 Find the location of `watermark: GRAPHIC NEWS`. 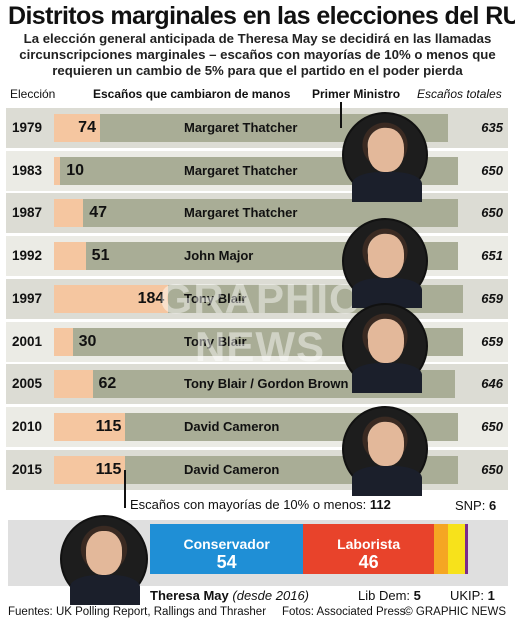

watermark: GRAPHIC NEWS is located at coordinates (260, 322).